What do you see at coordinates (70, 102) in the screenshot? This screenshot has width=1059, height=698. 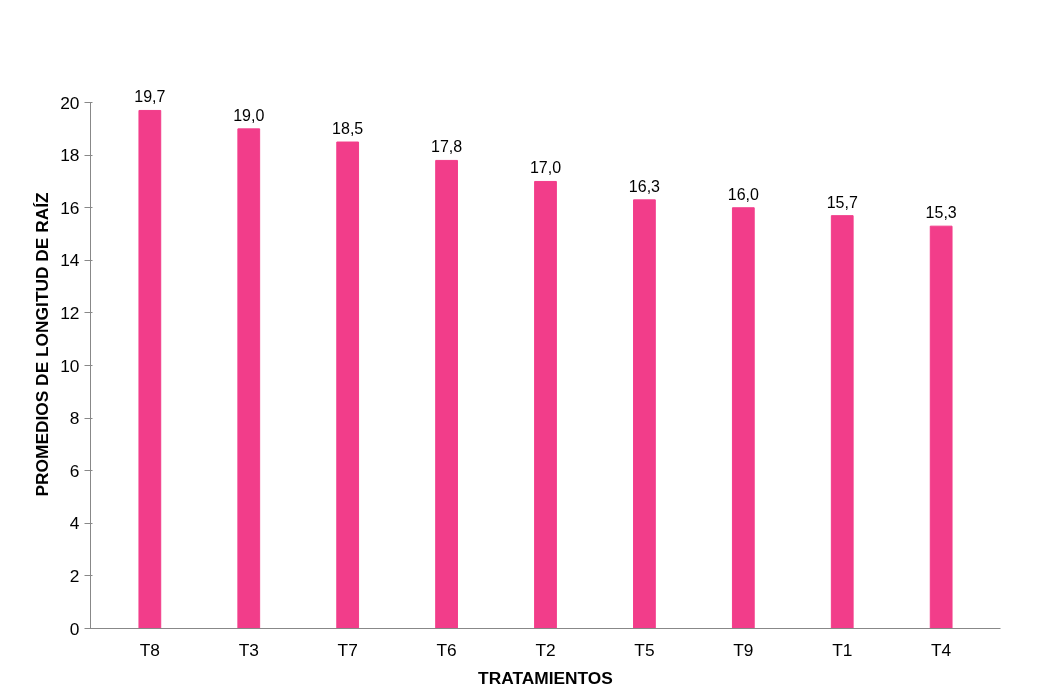 I see `y-tick-label: 20` at bounding box center [70, 102].